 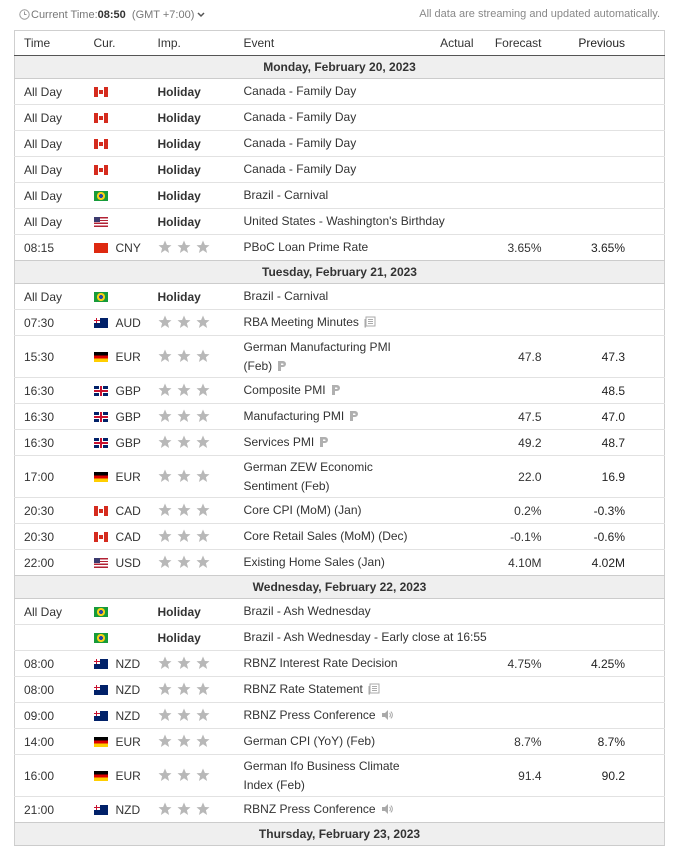 What do you see at coordinates (49, 715) in the screenshot?
I see `cell: 09:00` at bounding box center [49, 715].